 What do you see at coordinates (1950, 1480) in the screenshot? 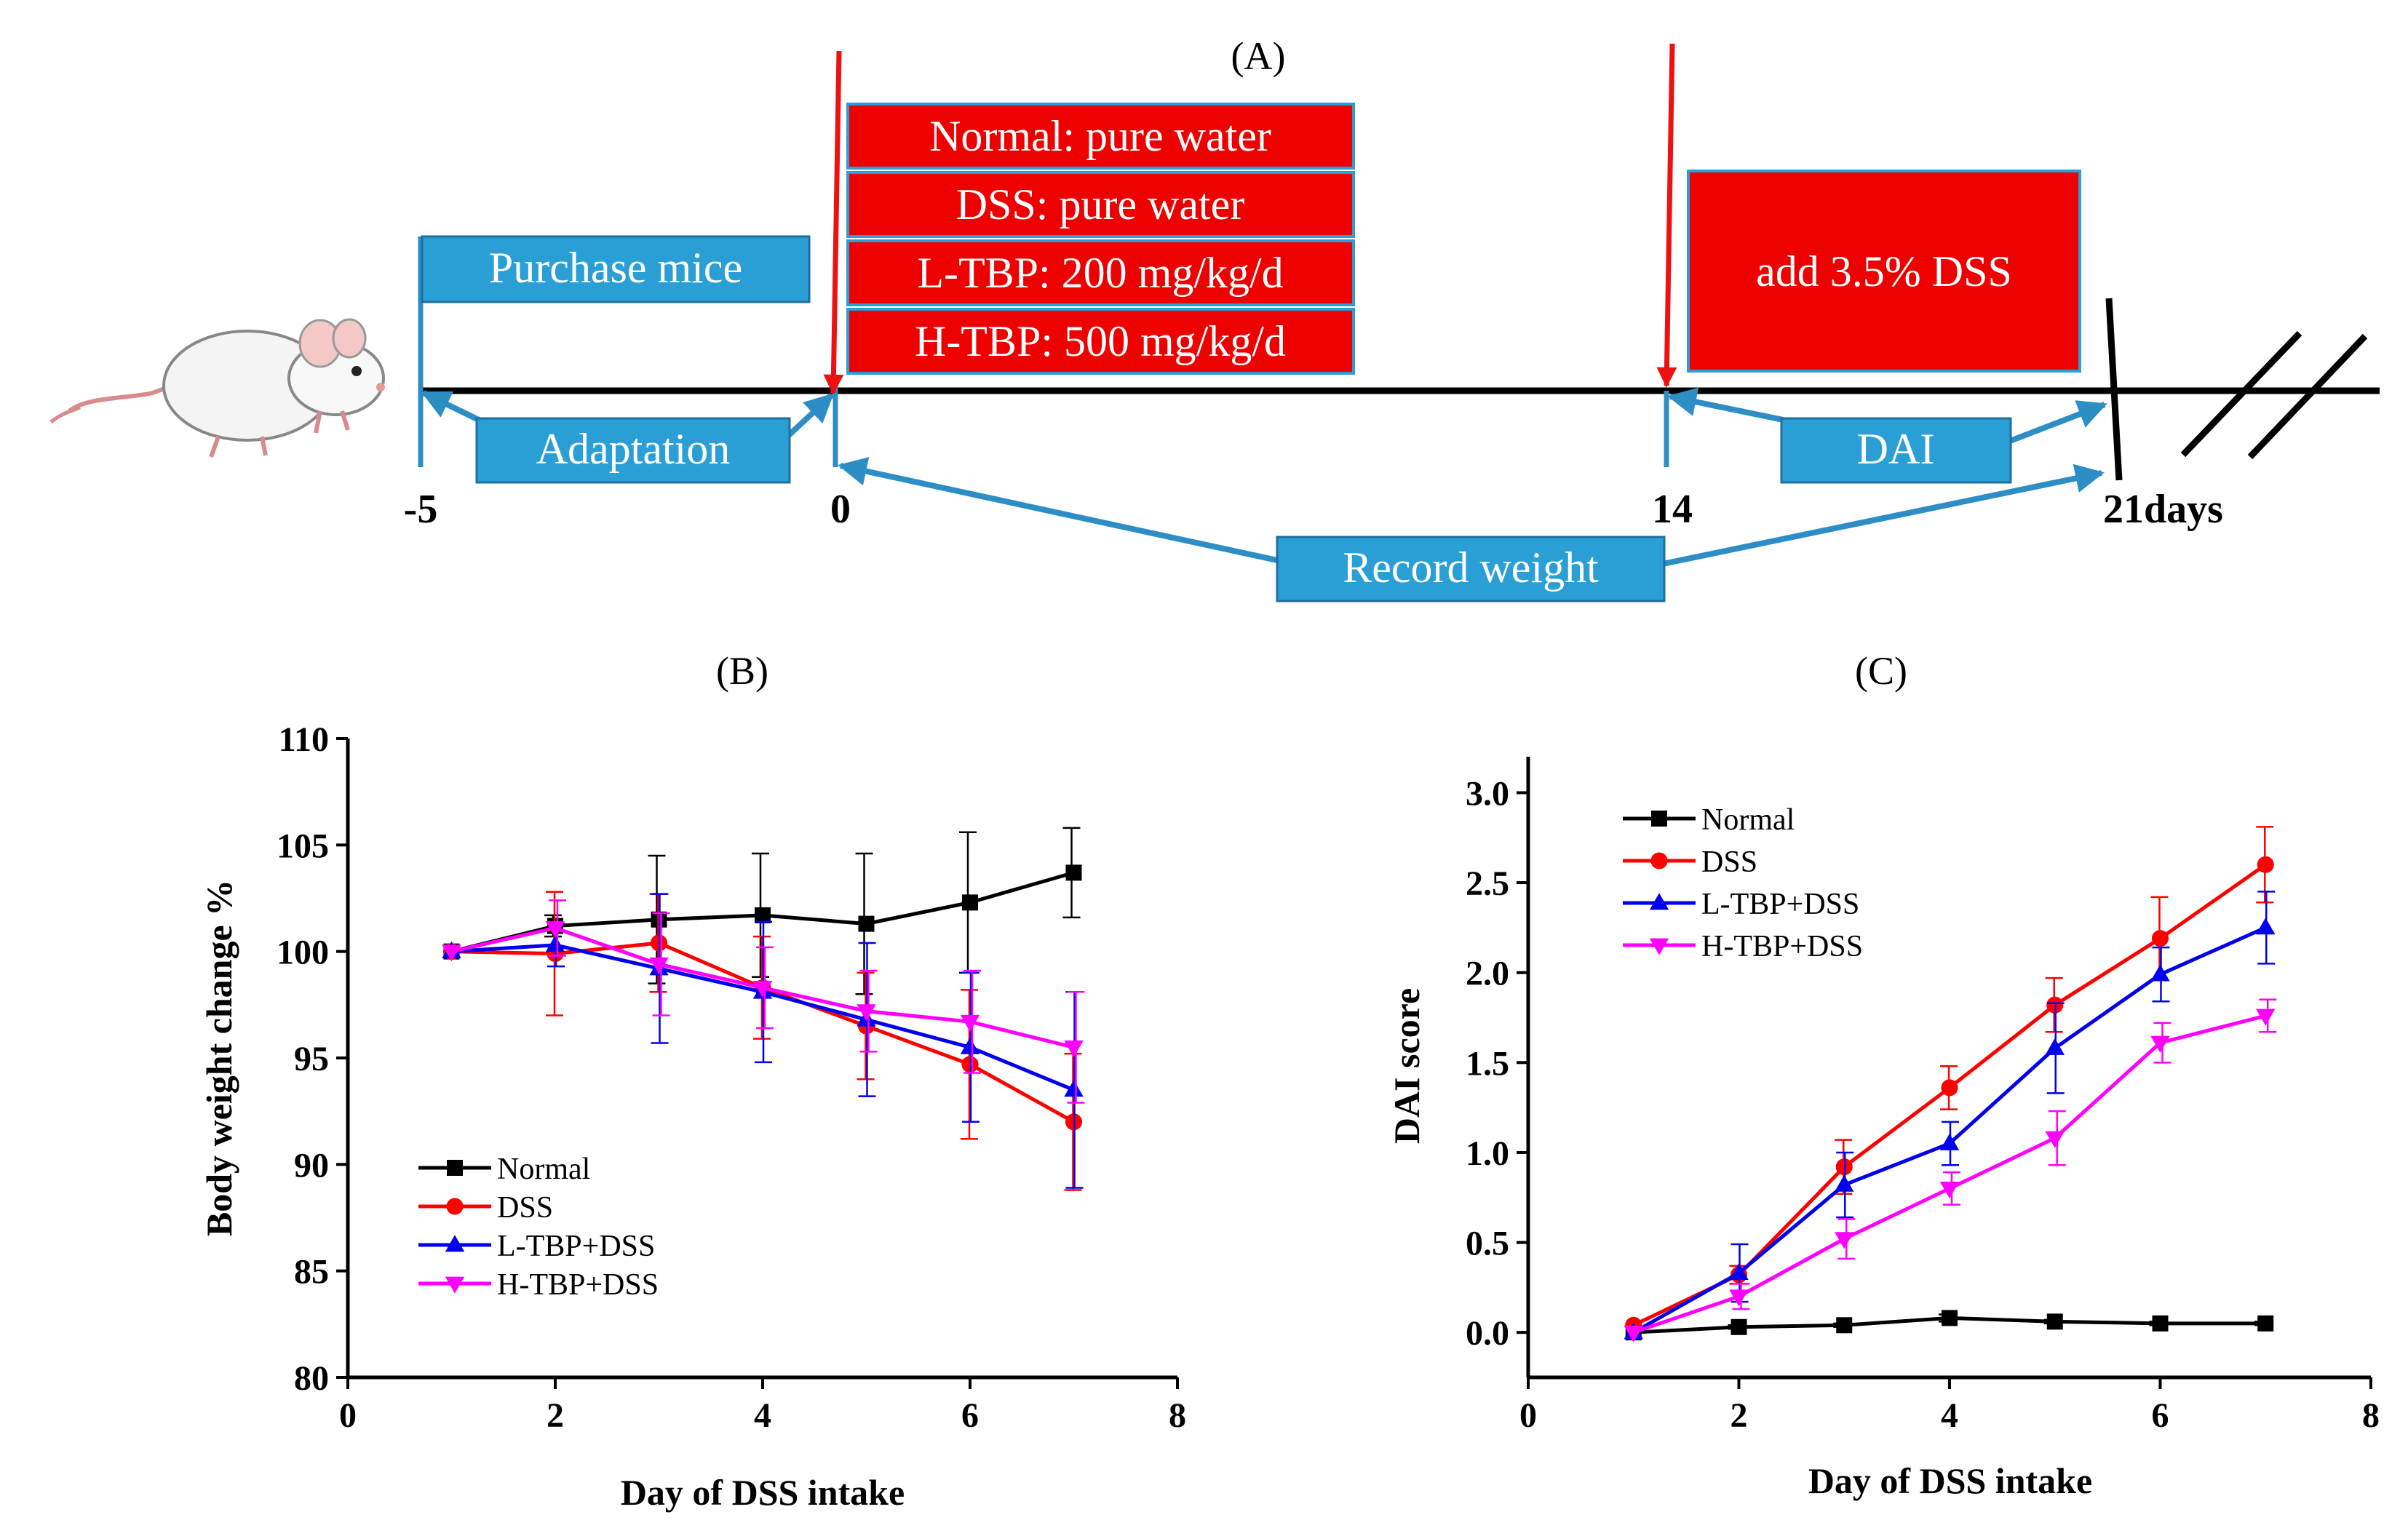
I see `panel-c-xlabel: Day of DSS intake` at bounding box center [1950, 1480].